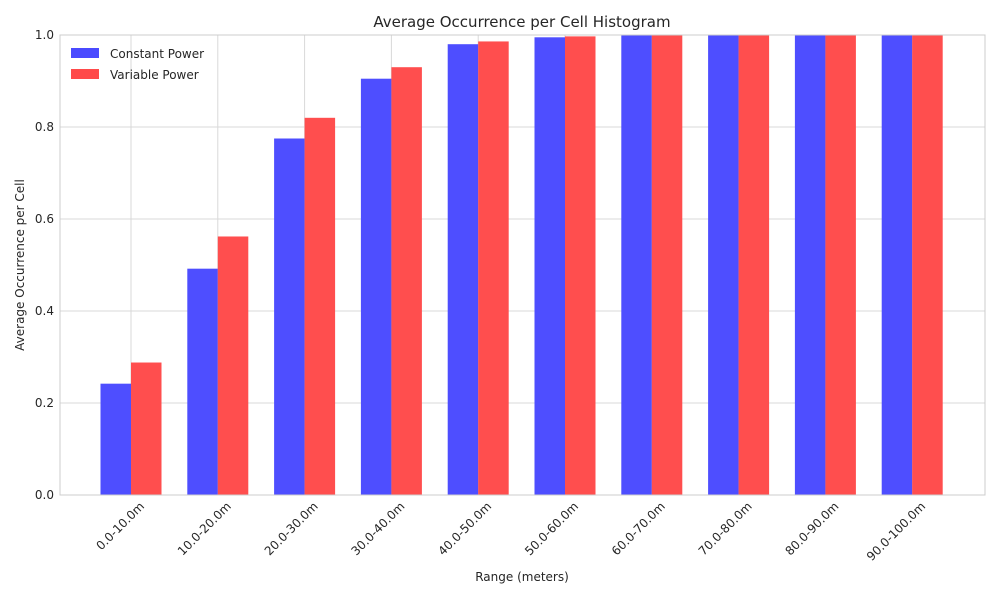  I want to click on chart-title: Average Occurrence per Cell Histogram, so click(521, 22).